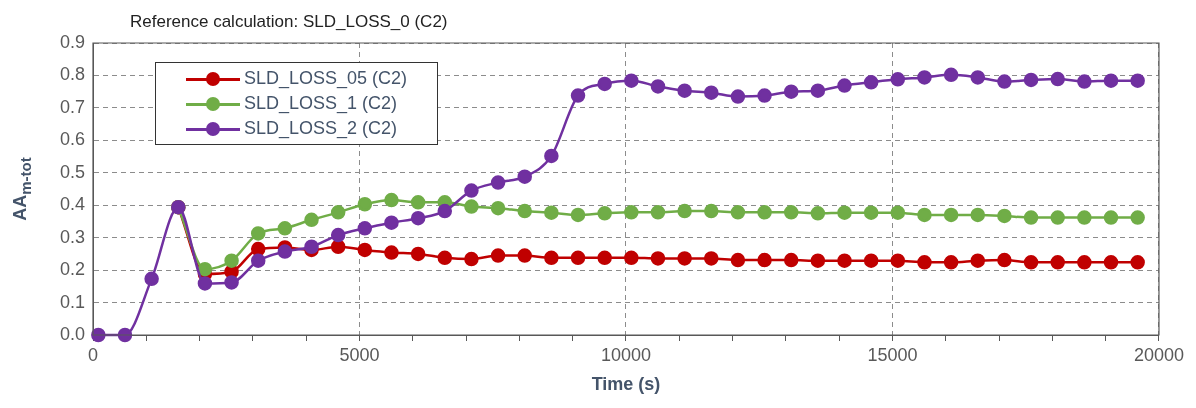 The image size is (1196, 408). I want to click on y-tick-label: 0.0, so click(72, 333).